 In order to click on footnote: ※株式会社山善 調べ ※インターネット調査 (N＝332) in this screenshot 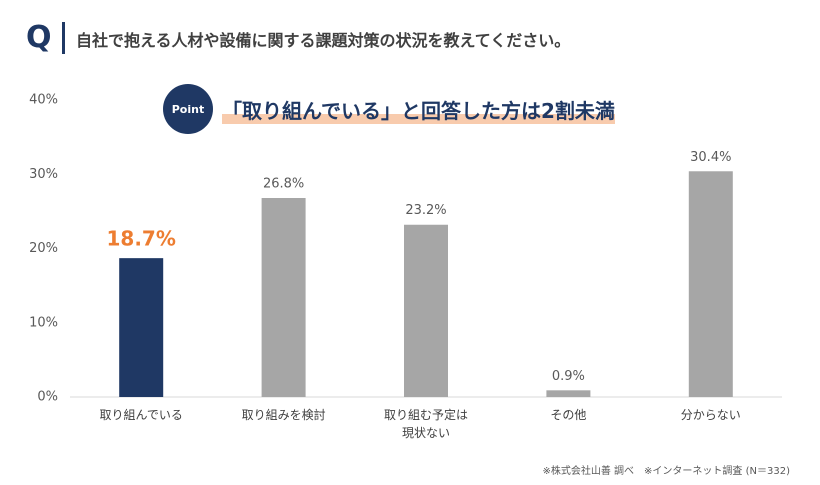, I will do `click(666, 471)`.